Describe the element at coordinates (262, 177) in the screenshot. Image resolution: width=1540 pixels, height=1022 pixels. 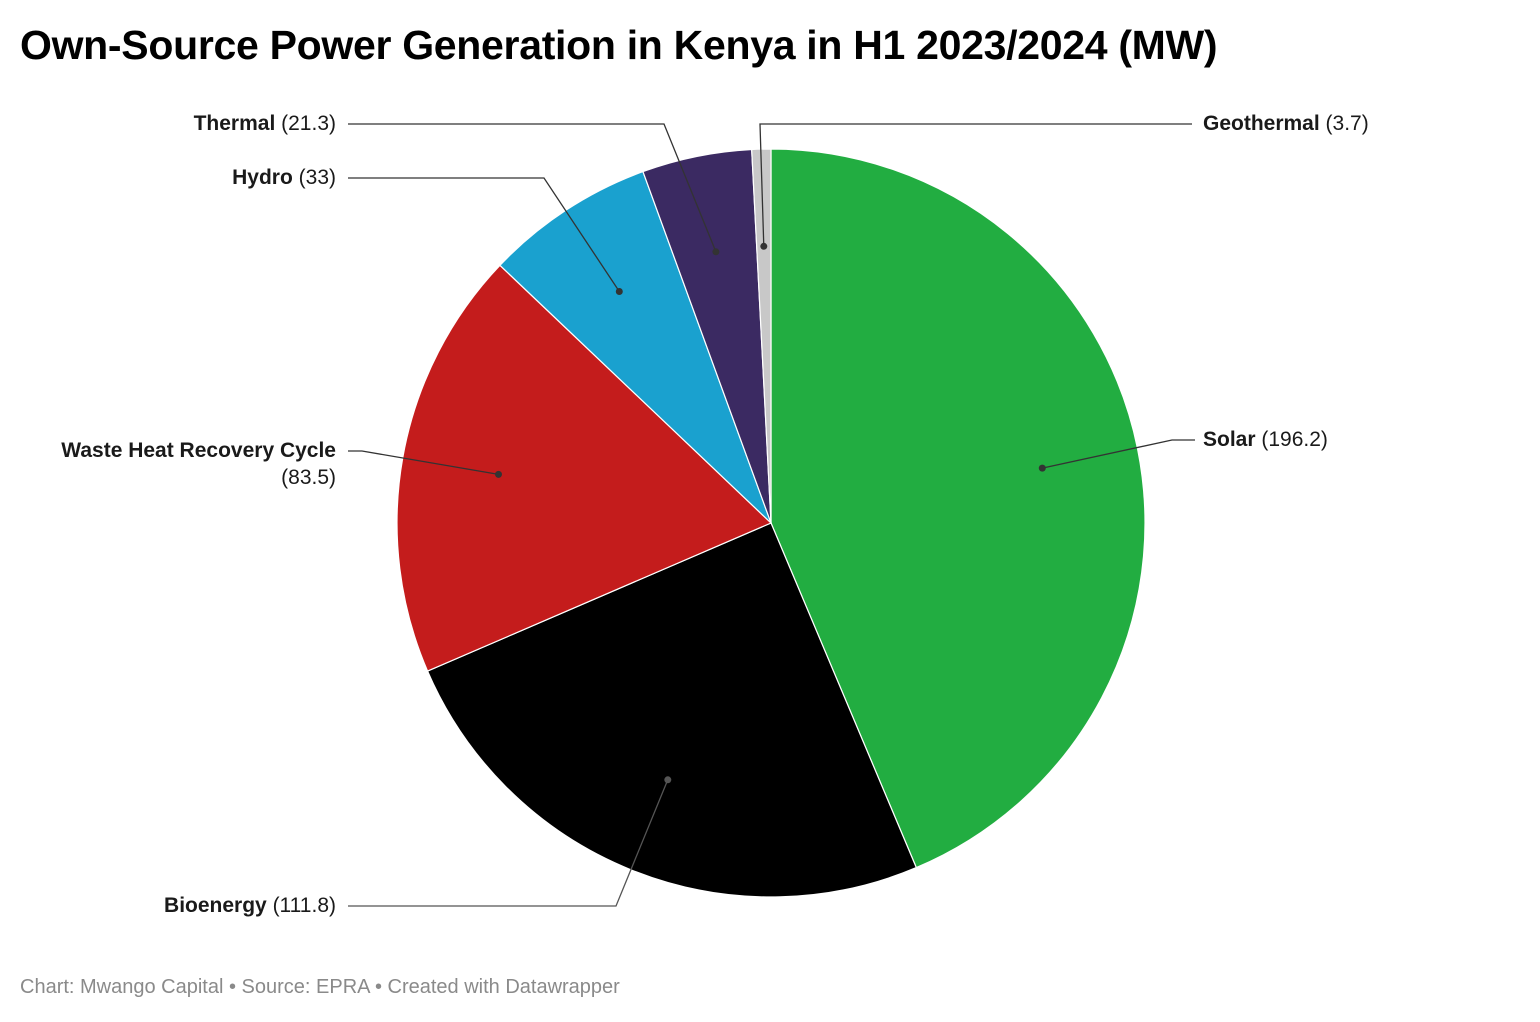
I see `slice-label-name: Hydro` at that location.